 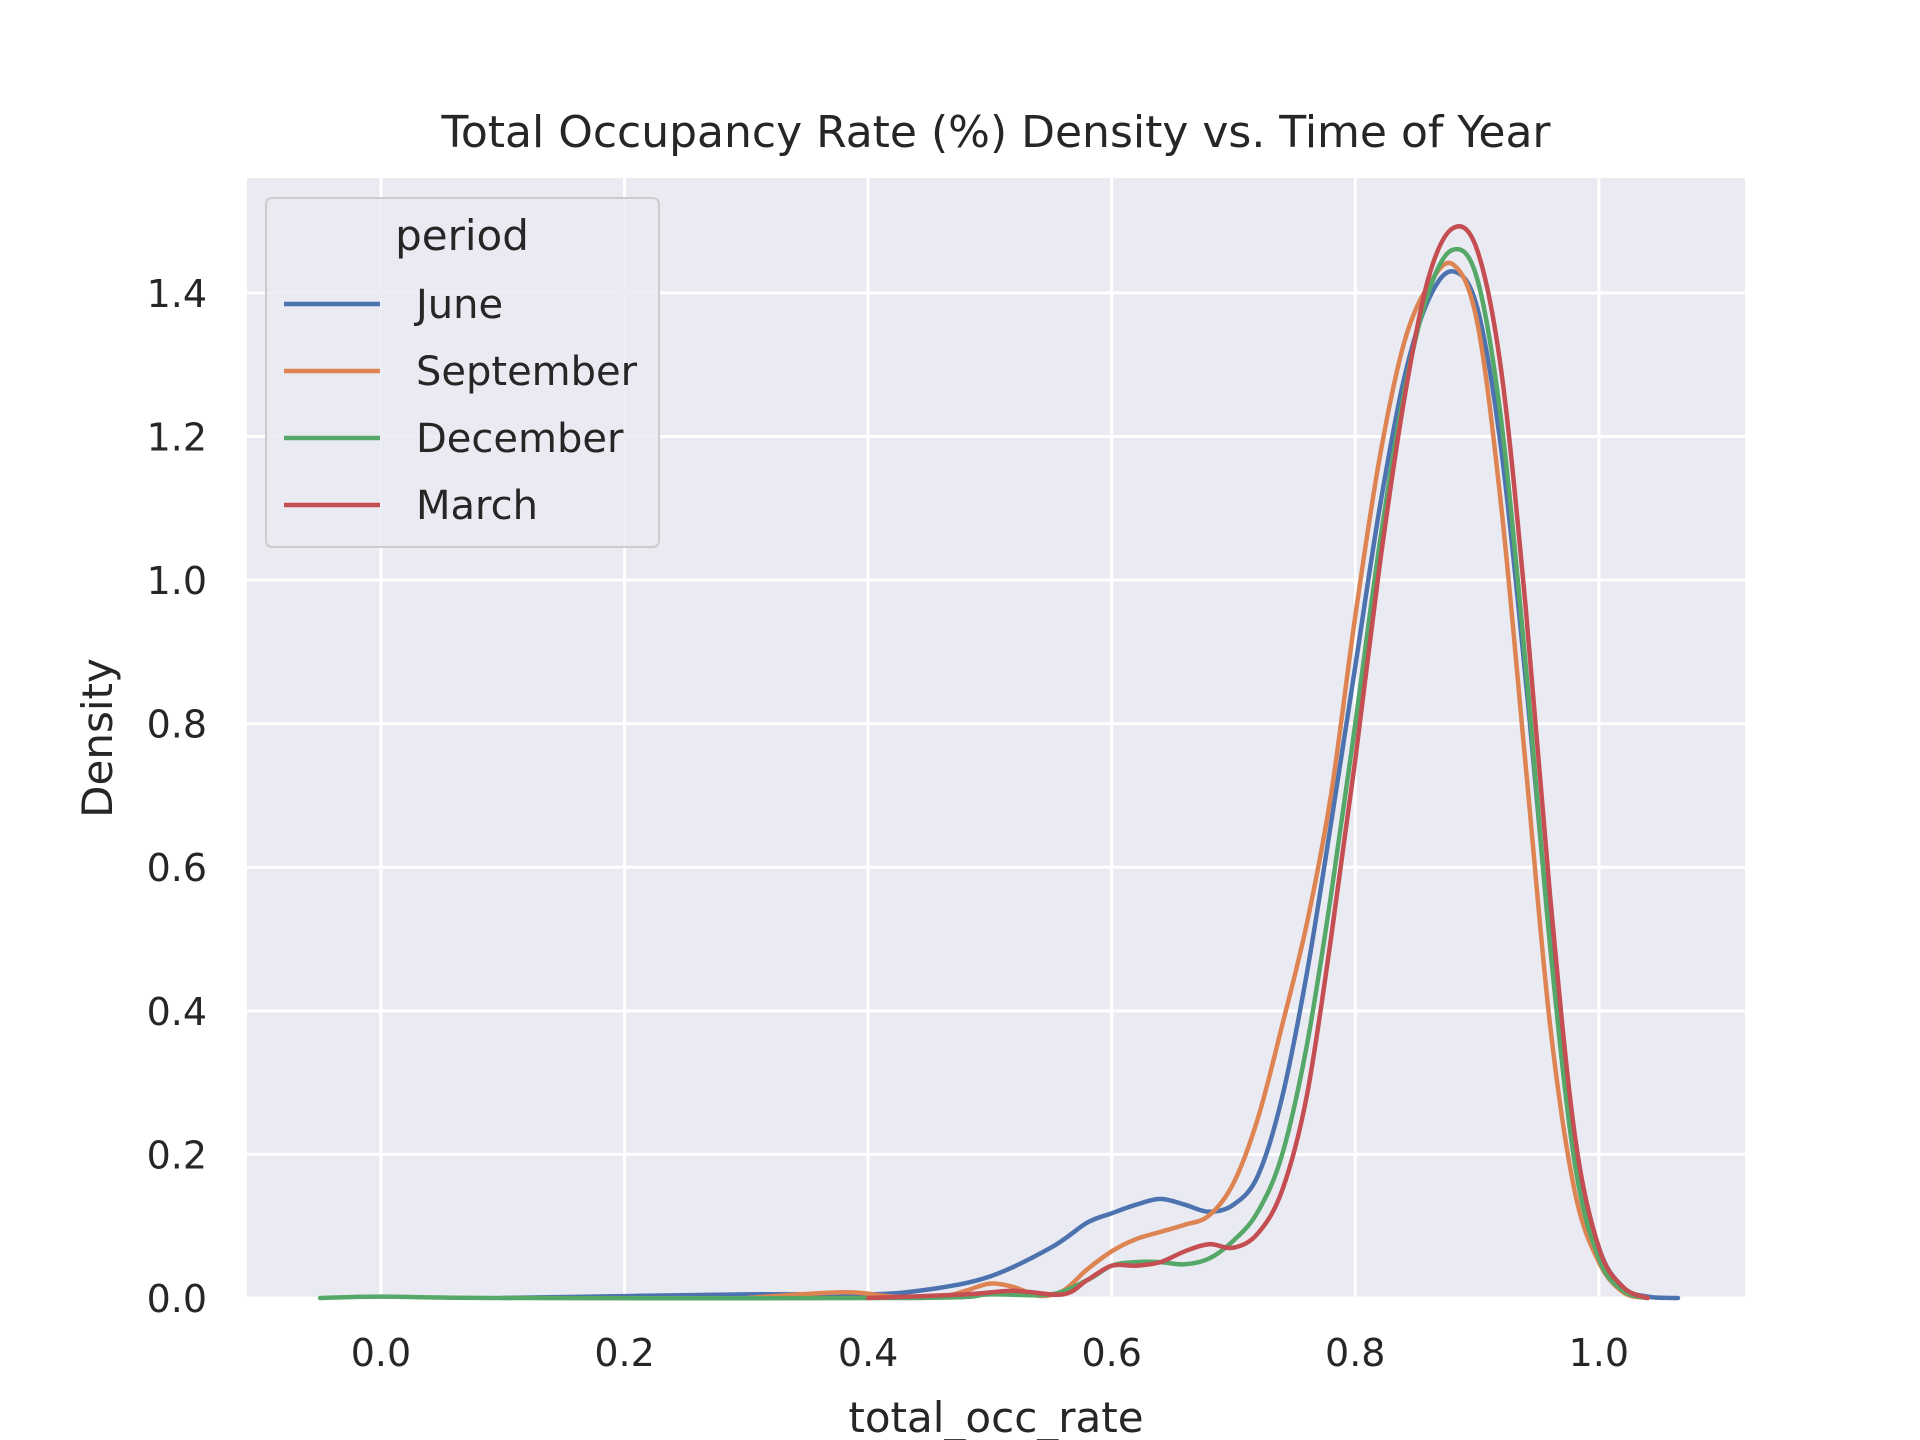 What do you see at coordinates (527, 372) in the screenshot?
I see `legend-label-september: September` at bounding box center [527, 372].